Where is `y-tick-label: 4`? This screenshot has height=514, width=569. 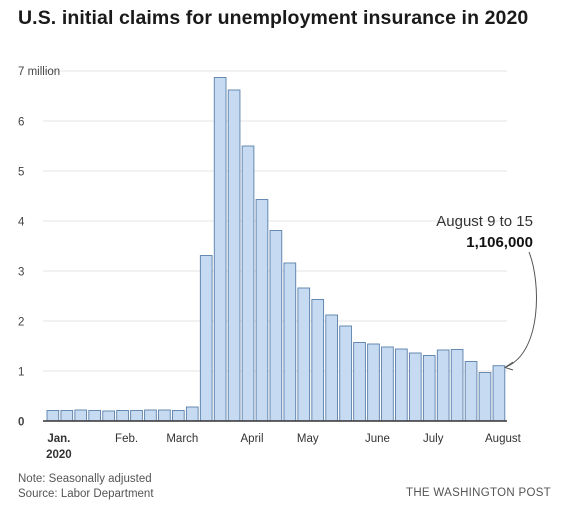
y-tick-label: 4 is located at coordinates (21, 223).